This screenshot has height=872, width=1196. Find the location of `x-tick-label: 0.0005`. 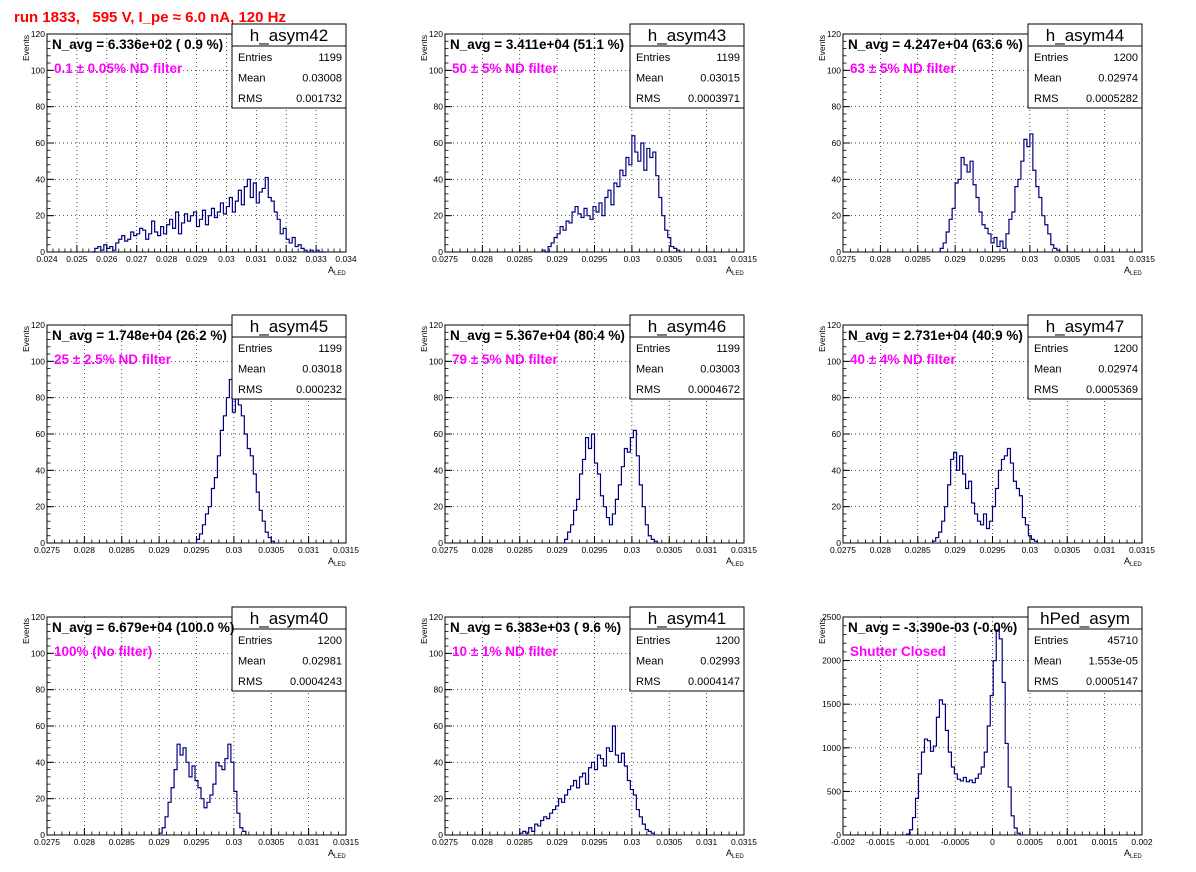

x-tick-label: 0.0005 is located at coordinates (1030, 842).